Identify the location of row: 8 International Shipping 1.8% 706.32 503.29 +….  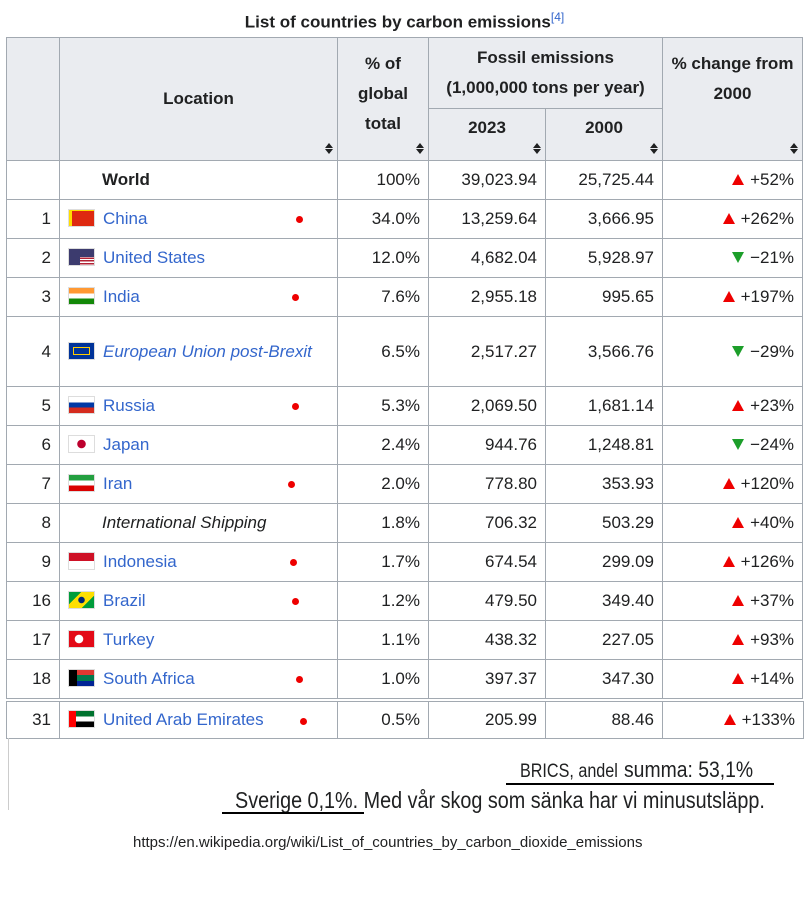
(405, 523).